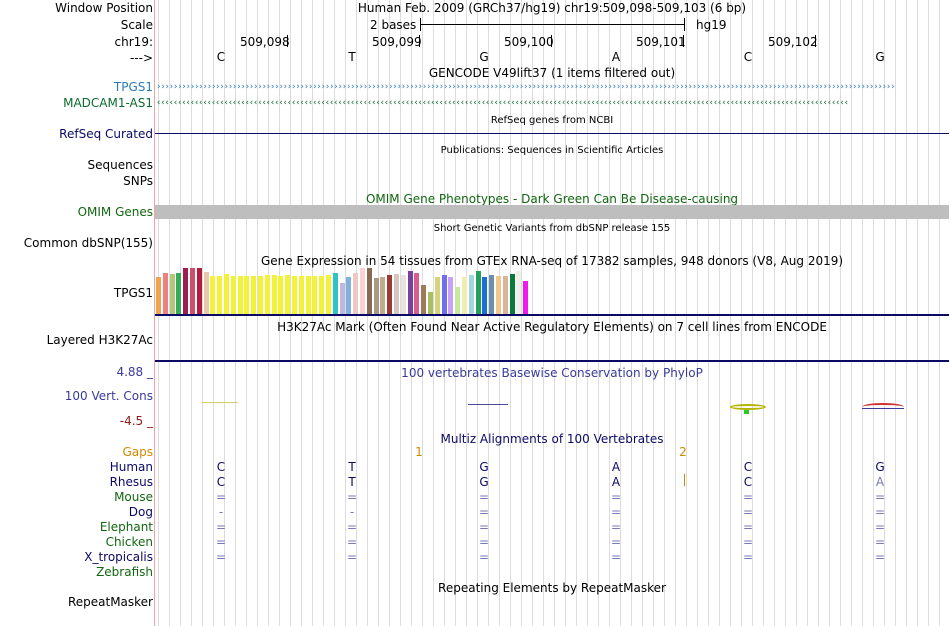 The image size is (950, 626). Describe the element at coordinates (99, 340) in the screenshot. I see `track-label-h3k27ac: Layered H3K27Ac` at that location.